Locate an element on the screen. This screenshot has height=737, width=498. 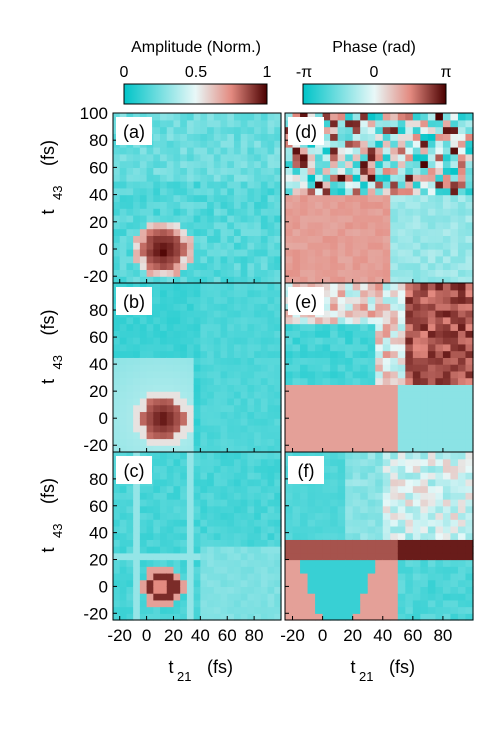
amplitude-colorbar-tick: 0.5 is located at coordinates (196, 72).